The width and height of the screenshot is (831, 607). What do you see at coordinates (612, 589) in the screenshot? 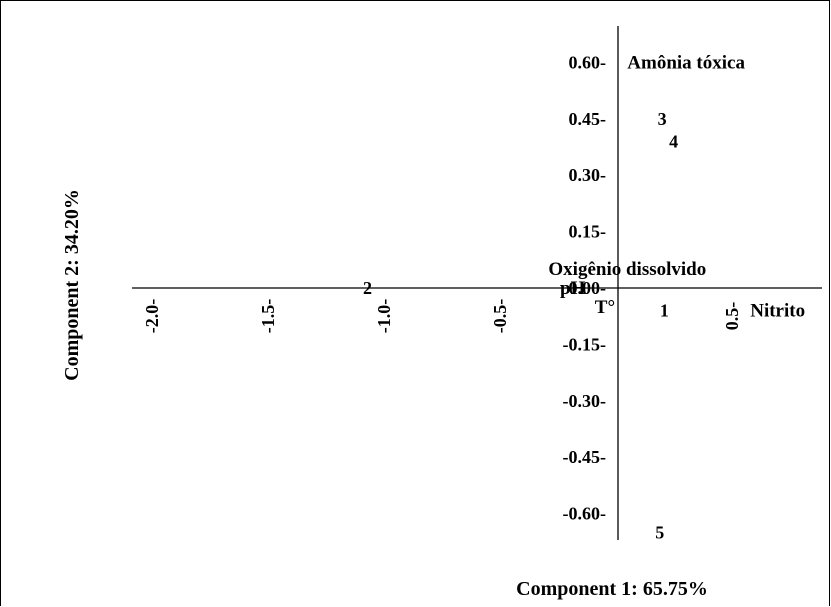
I see `x-axis-label: Component 1: 65.75%` at bounding box center [612, 589].